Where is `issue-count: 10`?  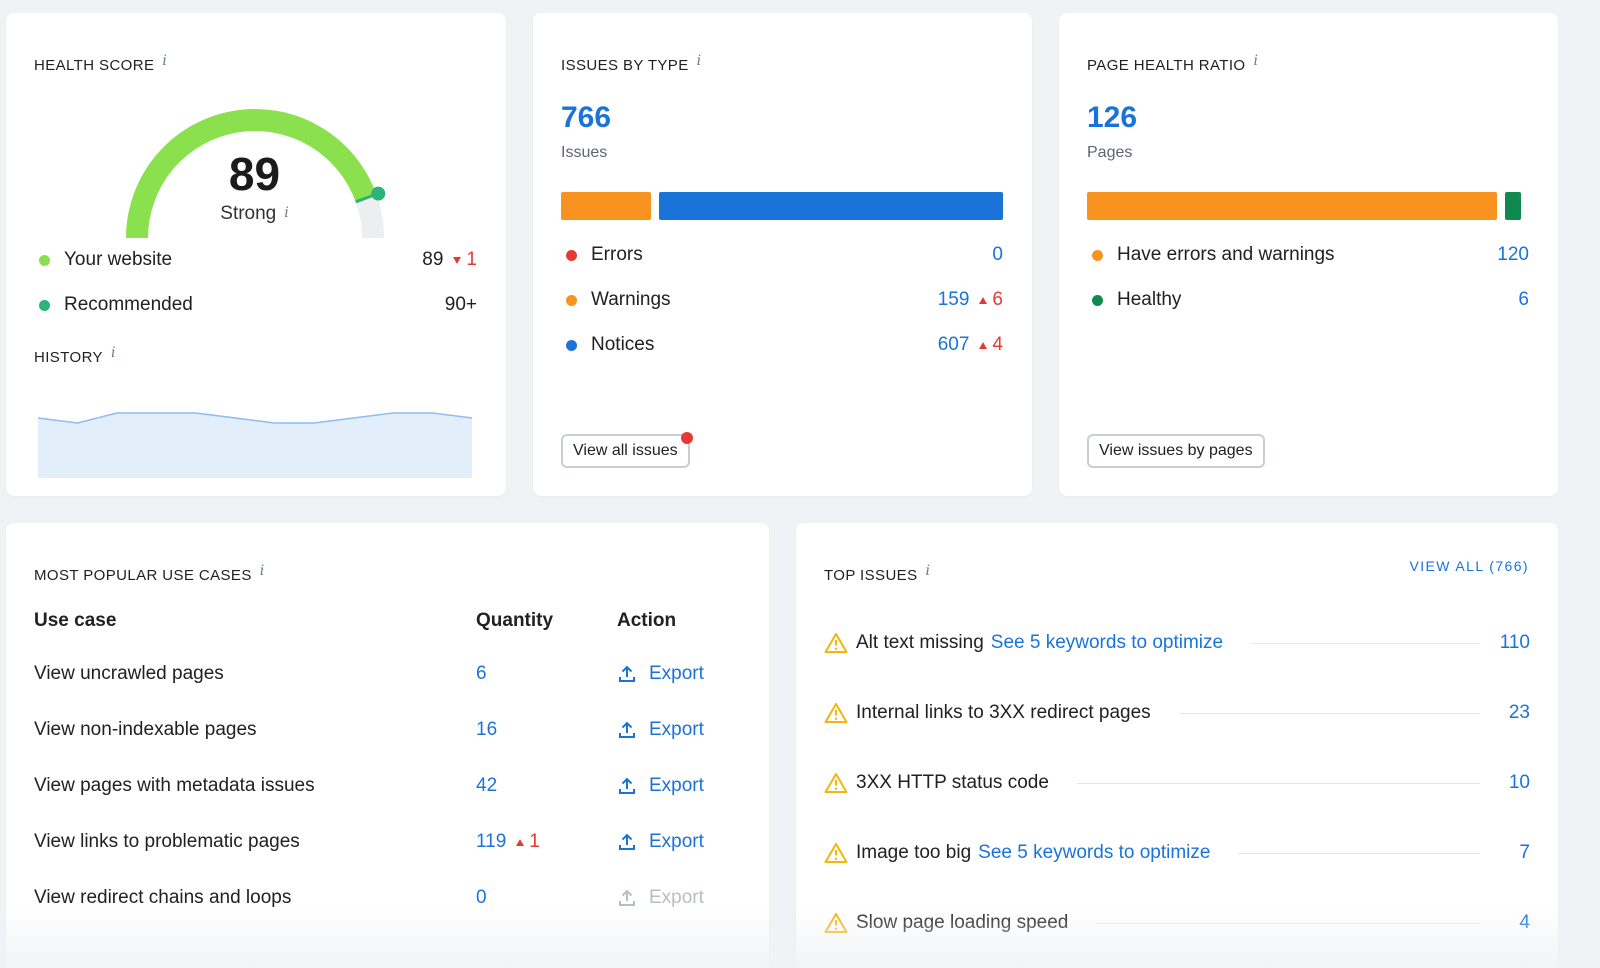 issue-count: 10 is located at coordinates (1519, 782).